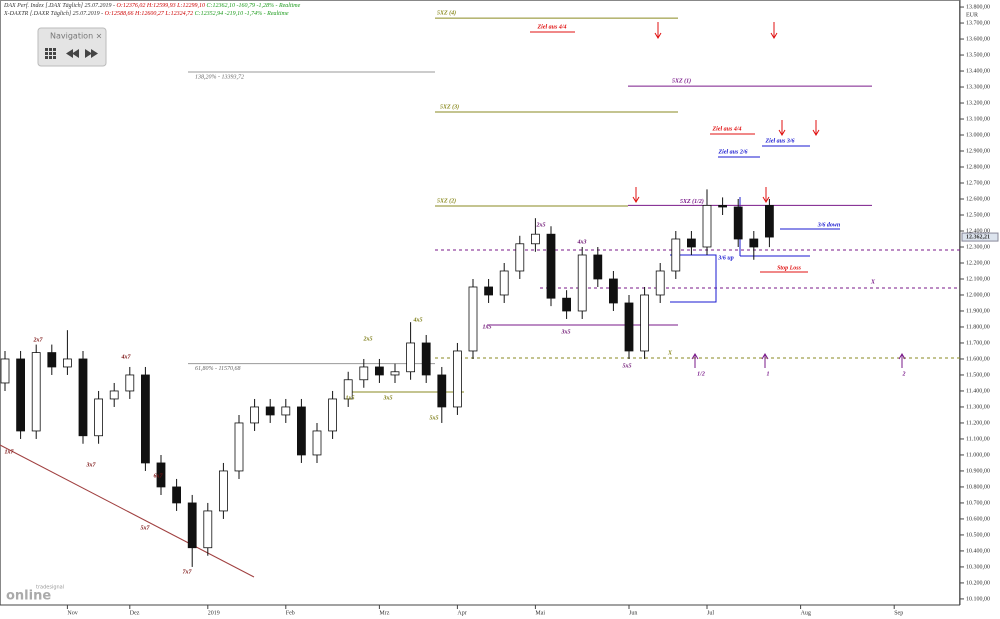 Image resolution: width=1000 pixels, height=619 pixels. What do you see at coordinates (214, 613) in the screenshot?
I see `x-tick-label: 2019` at bounding box center [214, 613].